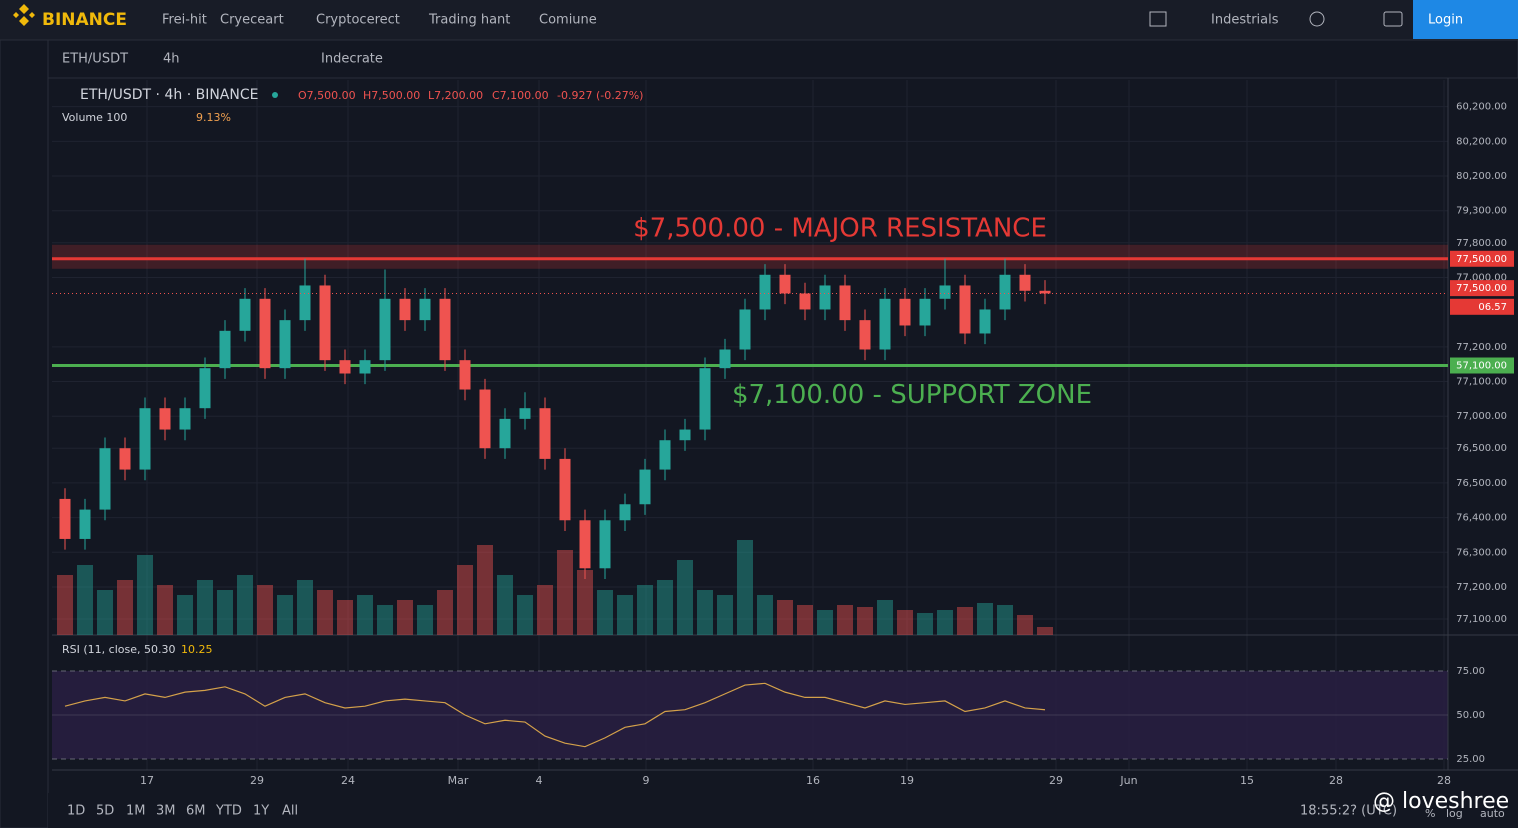 This screenshot has width=1518, height=828. I want to click on y-tick-label: 77,200.00, so click(1481, 347).